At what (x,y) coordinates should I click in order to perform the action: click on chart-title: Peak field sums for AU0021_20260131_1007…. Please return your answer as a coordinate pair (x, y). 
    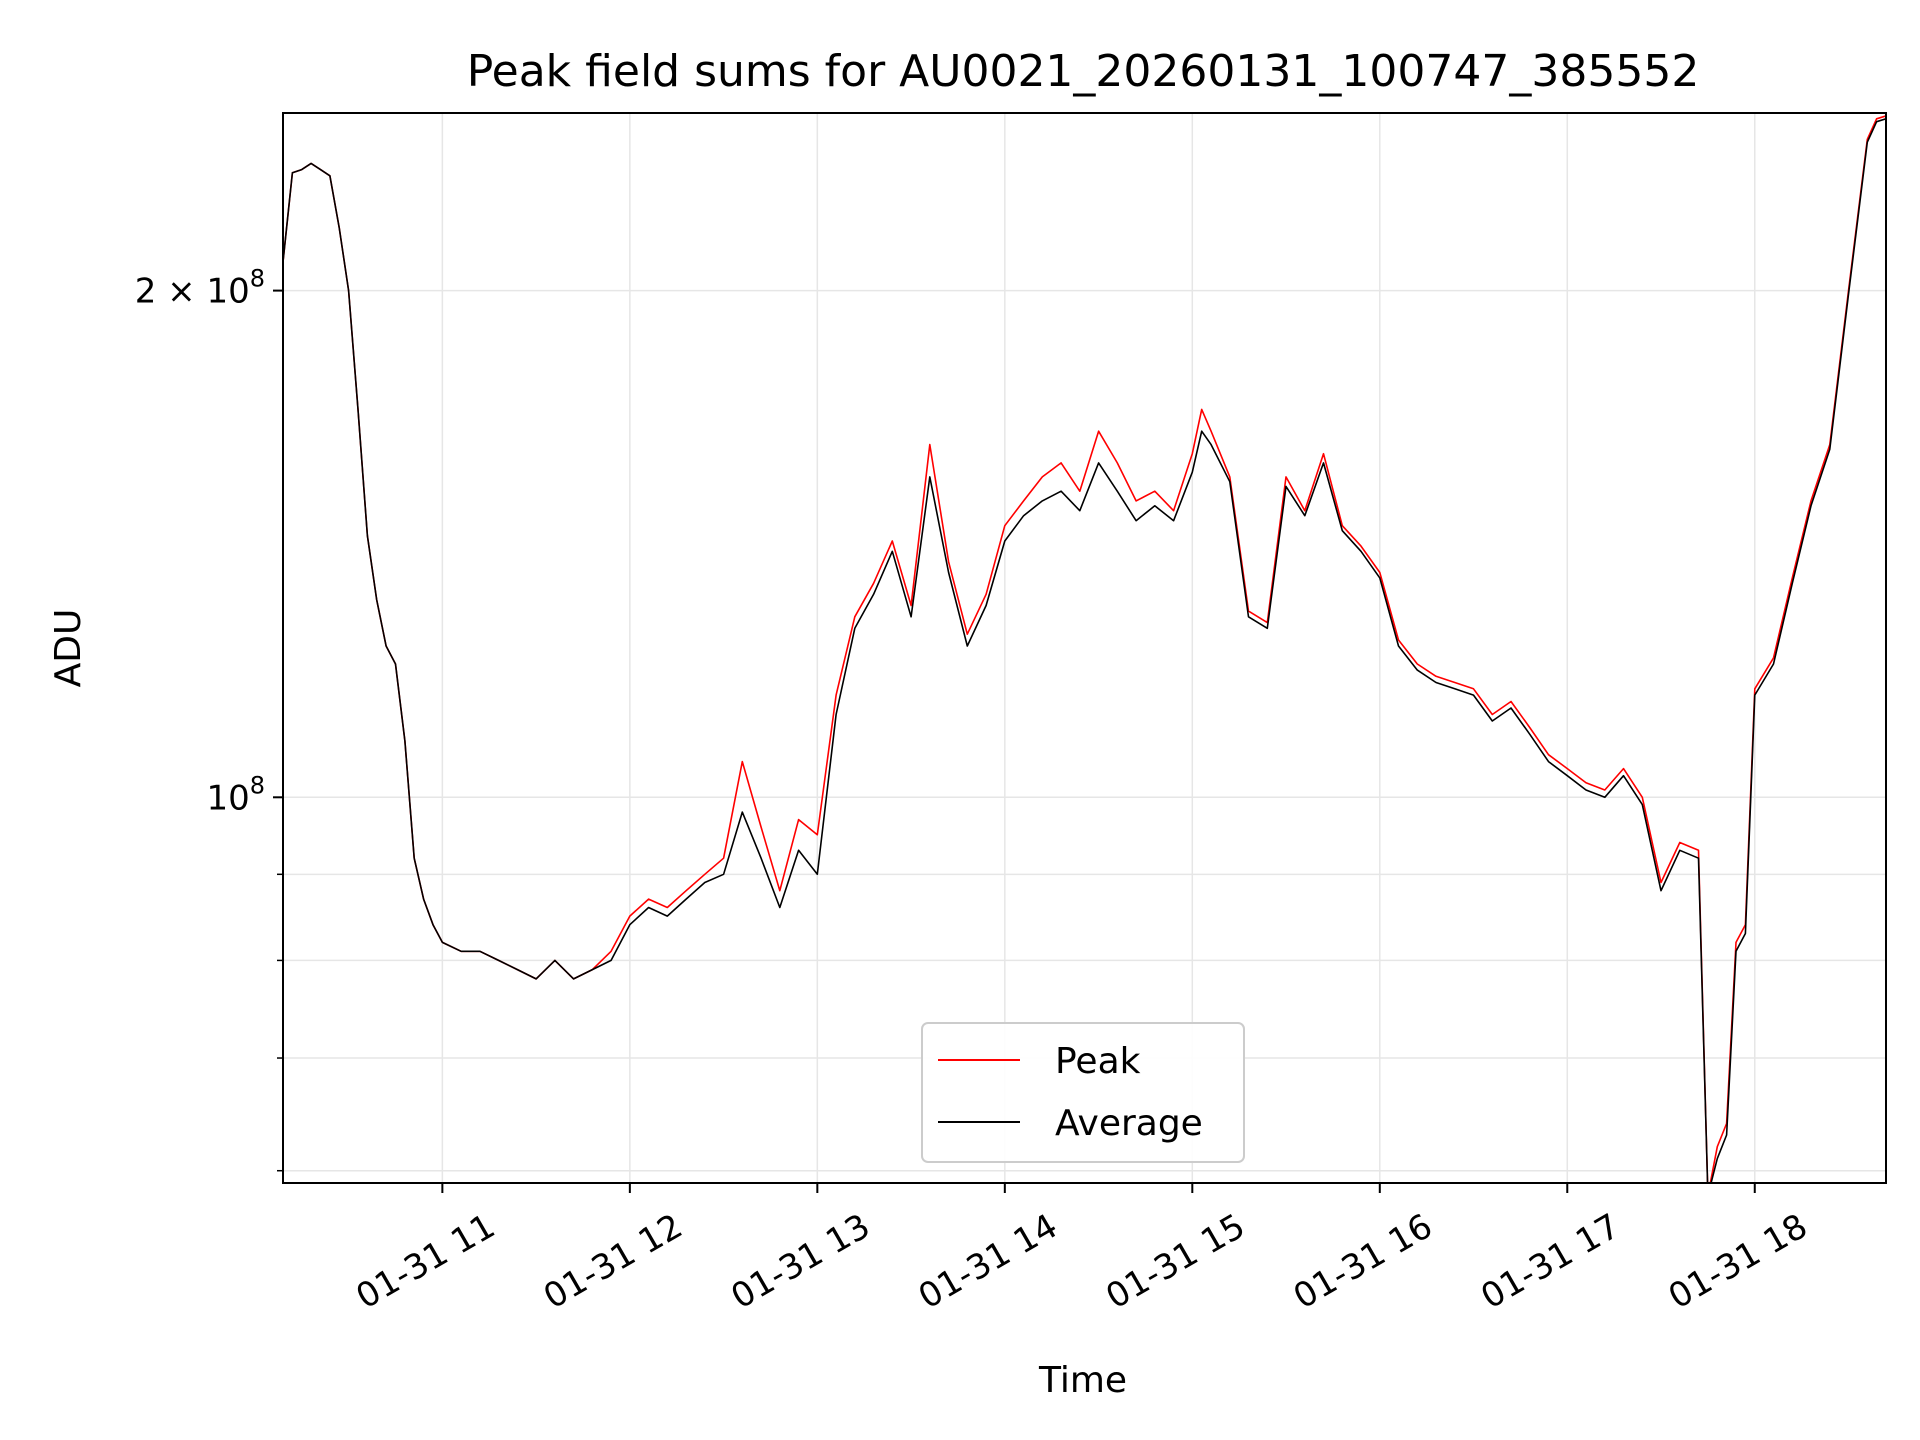
    Looking at the image, I should click on (1083, 71).